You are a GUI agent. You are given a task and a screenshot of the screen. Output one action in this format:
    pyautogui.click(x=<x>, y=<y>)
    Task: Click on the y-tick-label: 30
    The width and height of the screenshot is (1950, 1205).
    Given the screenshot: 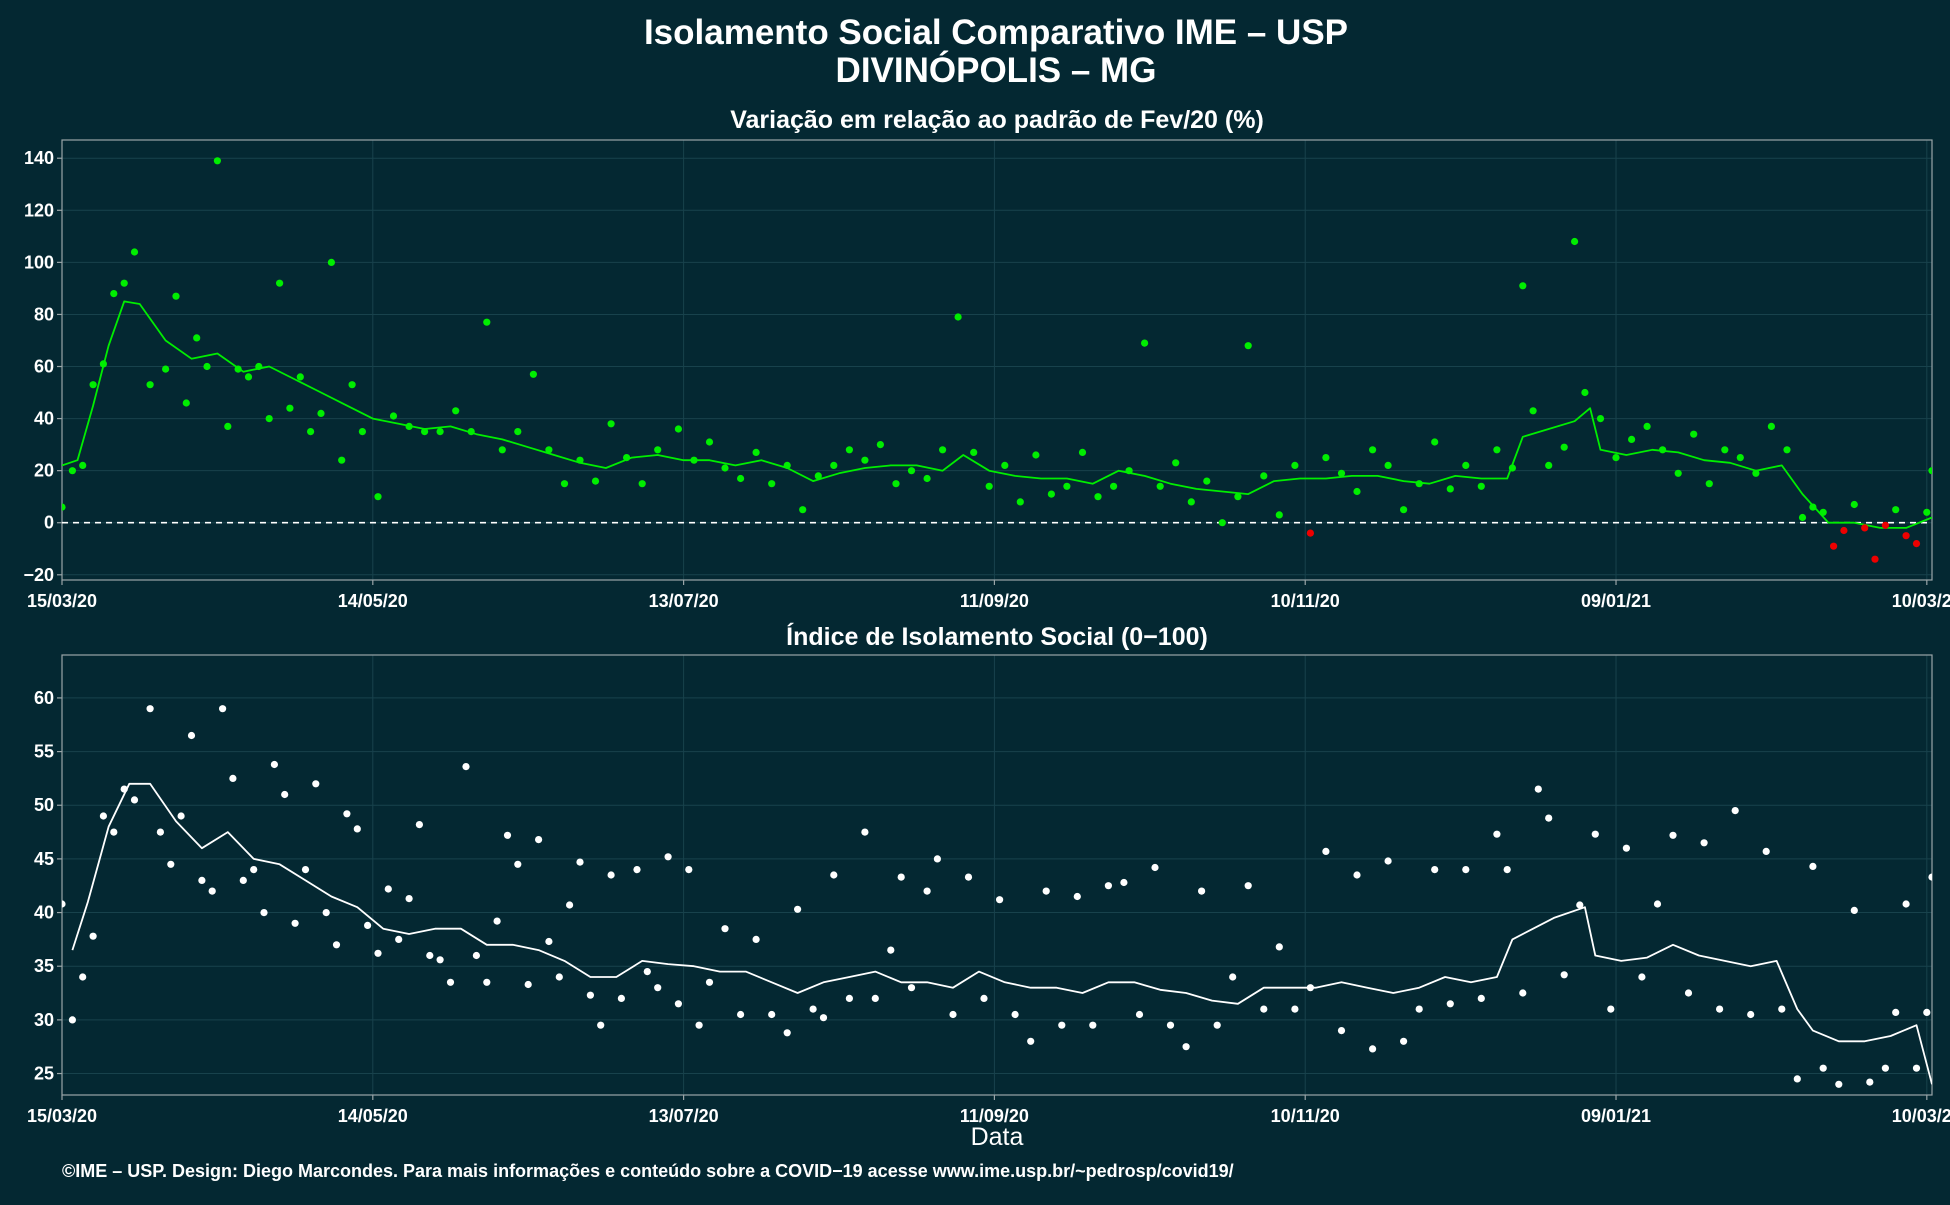 What is the action you would take?
    pyautogui.click(x=44, y=1020)
    